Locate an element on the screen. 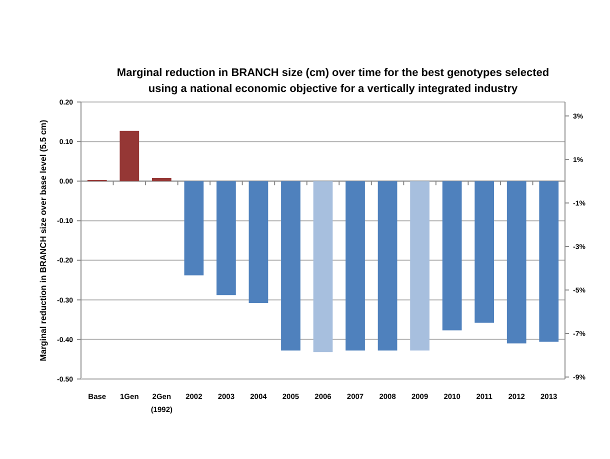  y-axis-title: Marginal reduction in BRANCH size over base level (5.5 cm) is located at coordinates (43, 241).